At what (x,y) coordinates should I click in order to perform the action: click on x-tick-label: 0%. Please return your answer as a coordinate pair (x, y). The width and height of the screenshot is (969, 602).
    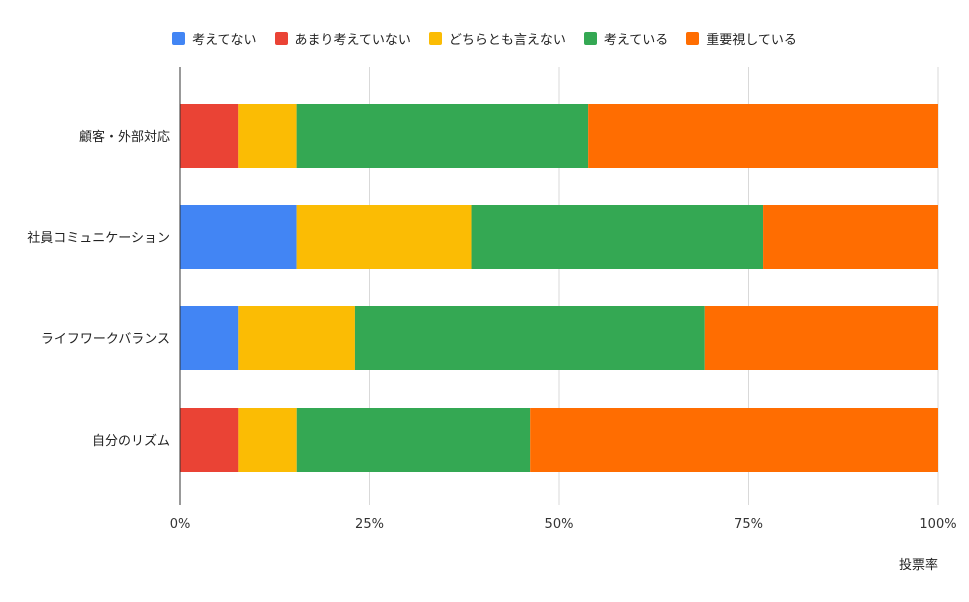
    Looking at the image, I should click on (180, 524).